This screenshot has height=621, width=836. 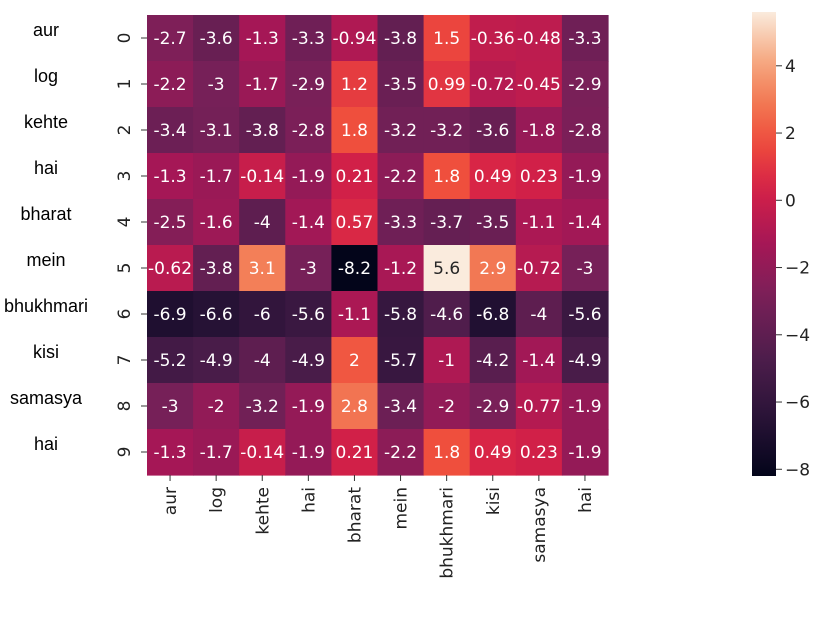 I want to click on cell-value-label: -2.9, so click(x=492, y=407).